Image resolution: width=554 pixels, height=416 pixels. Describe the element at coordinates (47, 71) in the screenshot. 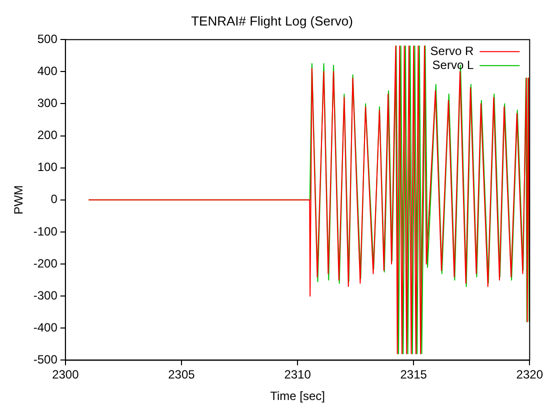

I see `y-tick-label: 400` at that location.